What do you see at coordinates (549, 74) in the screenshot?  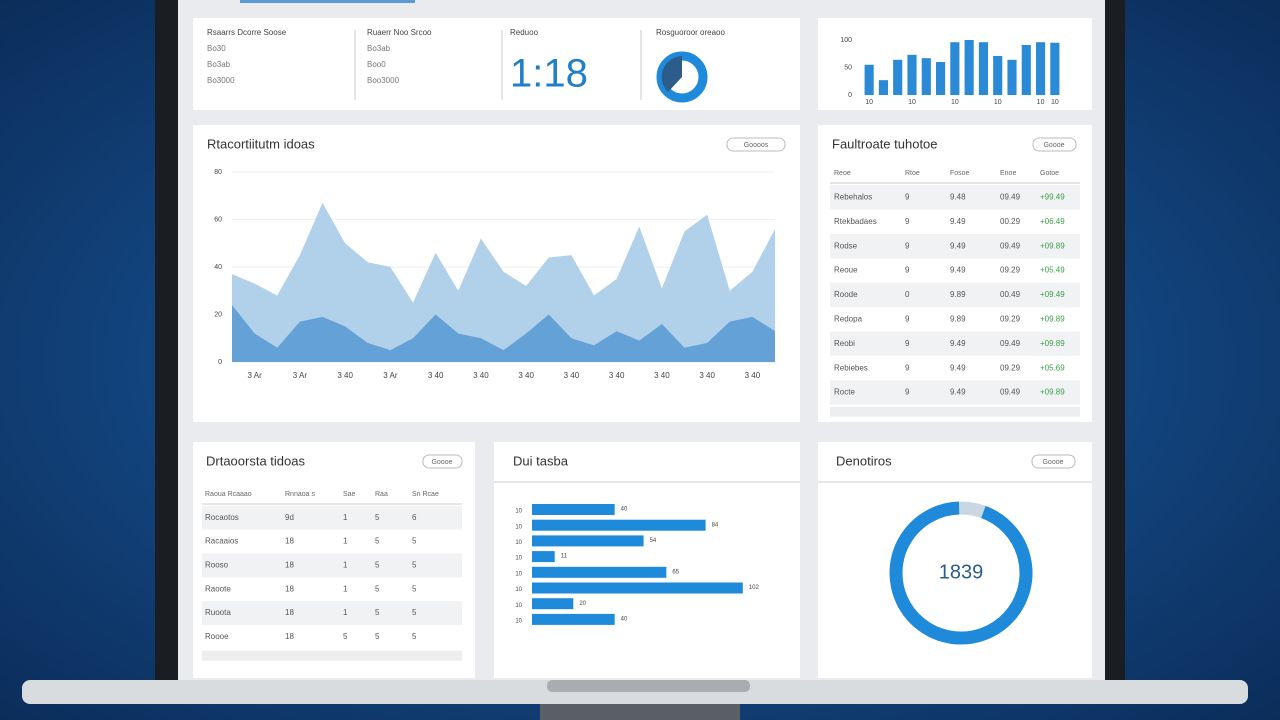 I see `kpi-value: 1:18` at bounding box center [549, 74].